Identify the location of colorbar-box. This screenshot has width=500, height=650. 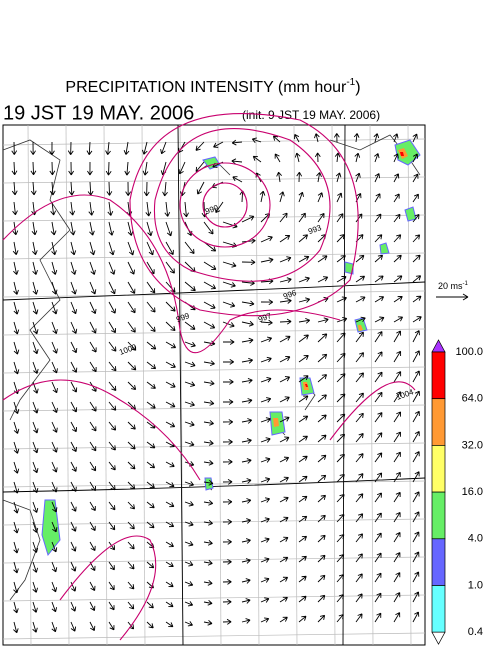
(438, 609).